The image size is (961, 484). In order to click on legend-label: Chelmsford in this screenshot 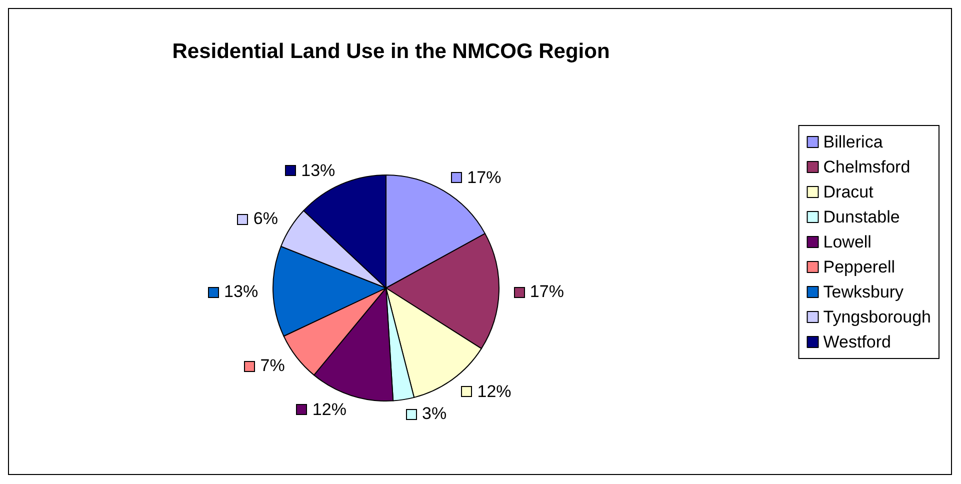, I will do `click(866, 167)`.